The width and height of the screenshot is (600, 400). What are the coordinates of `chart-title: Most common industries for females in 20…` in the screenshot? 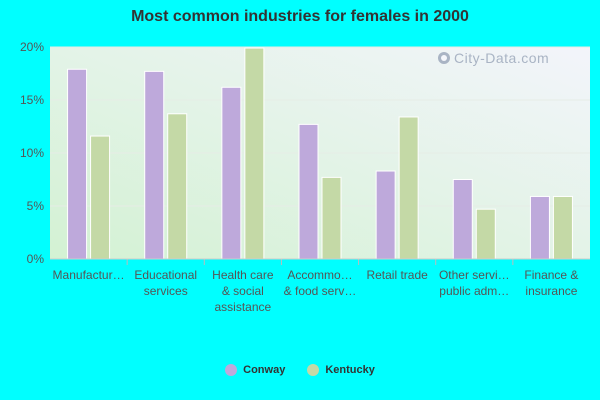 It's located at (300, 16).